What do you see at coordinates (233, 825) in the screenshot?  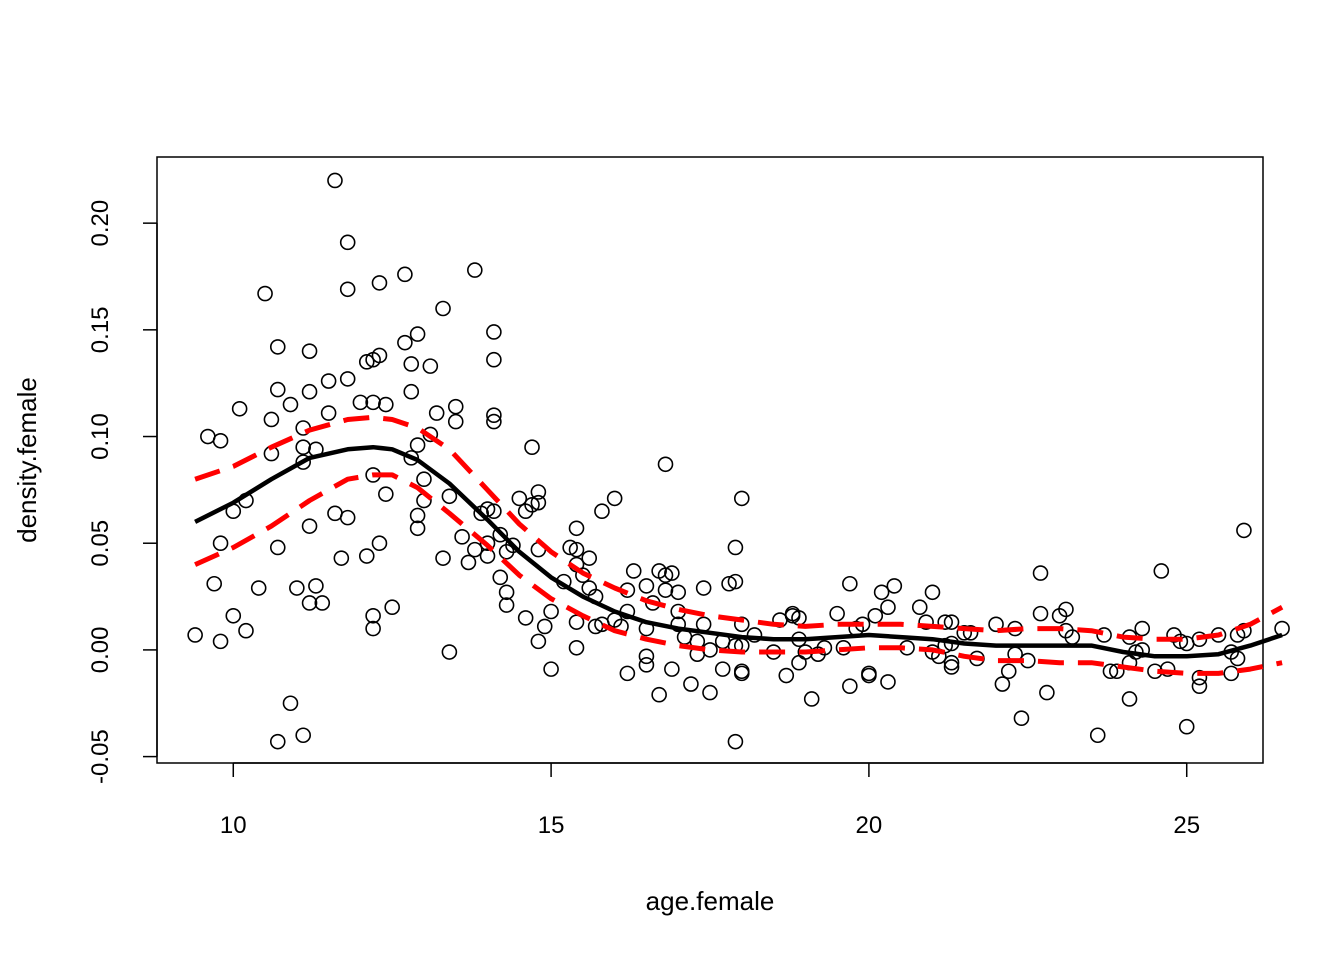 I see `x-tick-label: 10` at bounding box center [233, 825].